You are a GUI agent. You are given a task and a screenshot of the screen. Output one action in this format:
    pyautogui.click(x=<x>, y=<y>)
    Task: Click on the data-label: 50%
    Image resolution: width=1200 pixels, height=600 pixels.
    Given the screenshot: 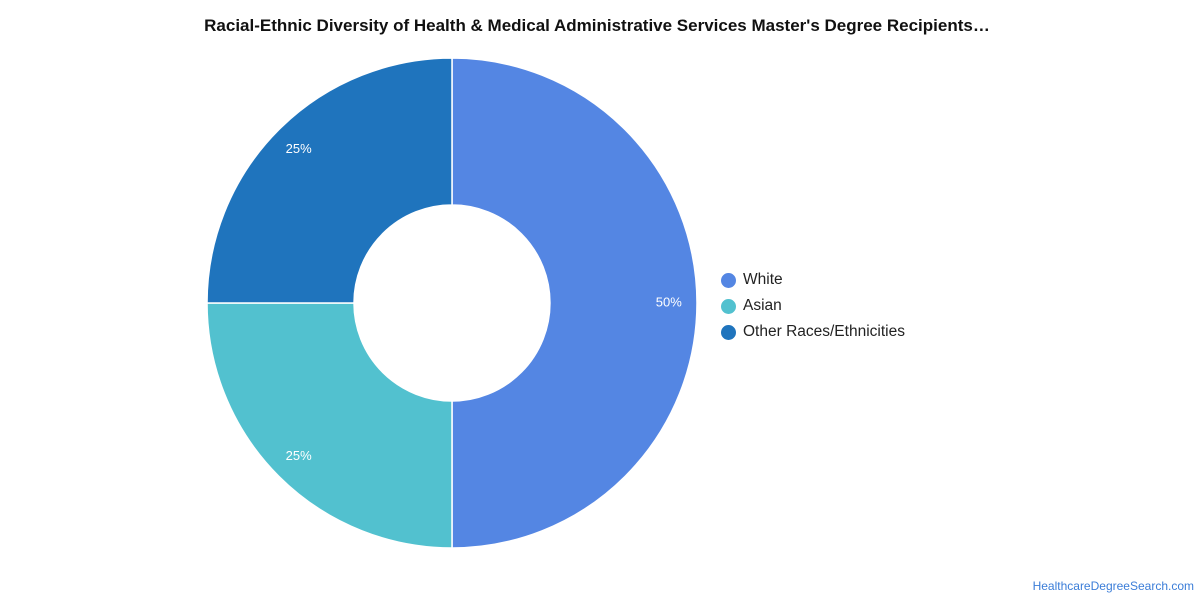 What is the action you would take?
    pyautogui.click(x=669, y=301)
    